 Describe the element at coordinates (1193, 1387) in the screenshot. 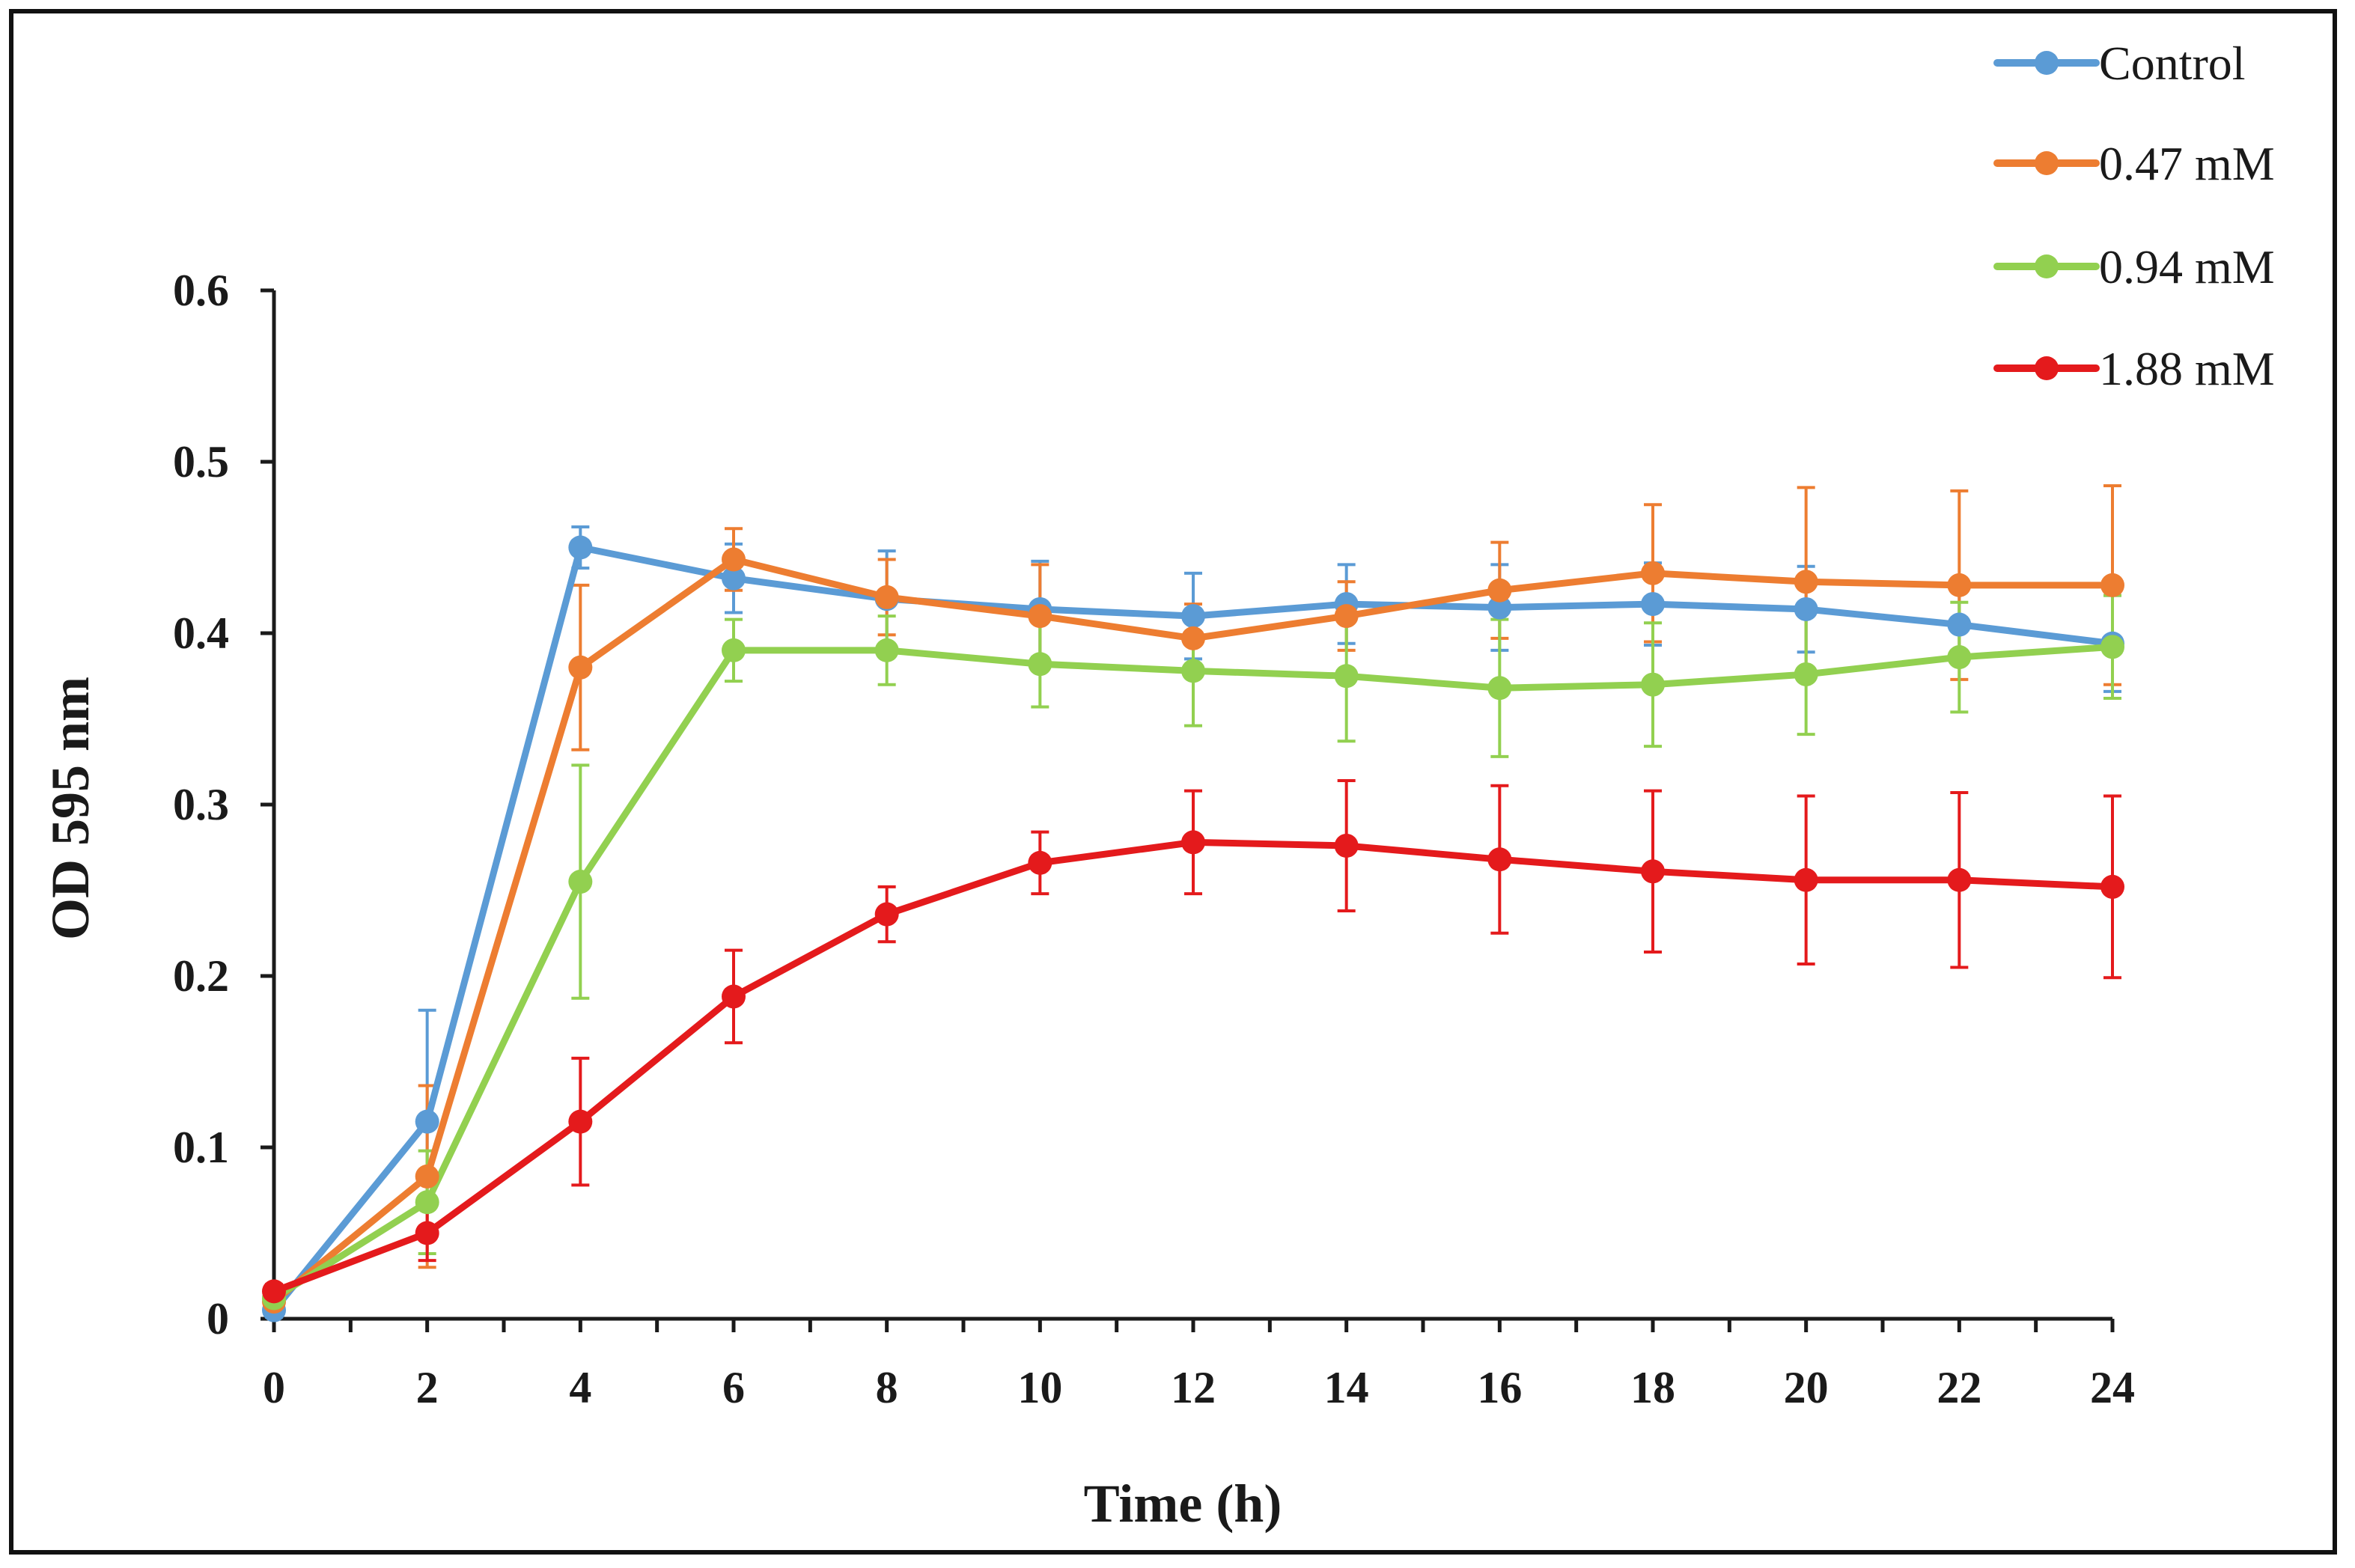

I see `x-tick-label: 12` at that location.